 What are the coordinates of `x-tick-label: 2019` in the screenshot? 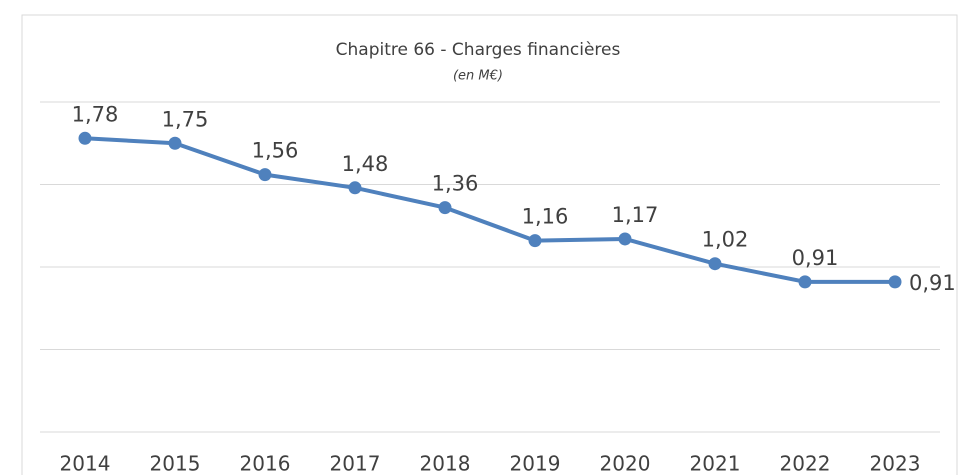 It's located at (535, 463).